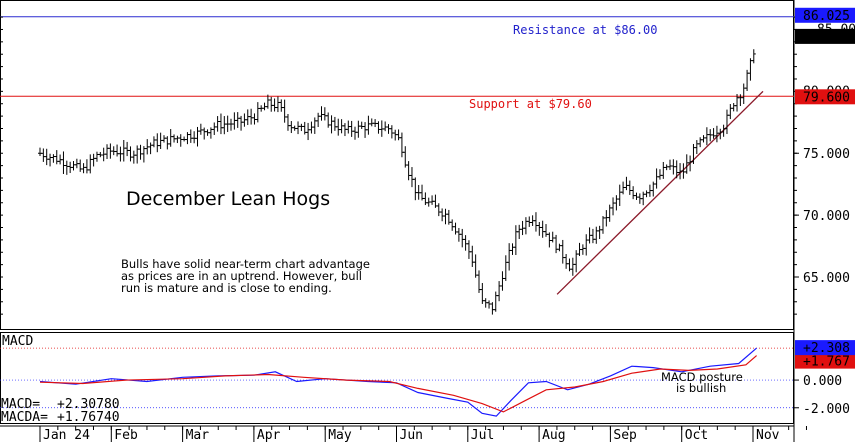  I want to click on price-tick-label: 75.000, so click(826, 154).